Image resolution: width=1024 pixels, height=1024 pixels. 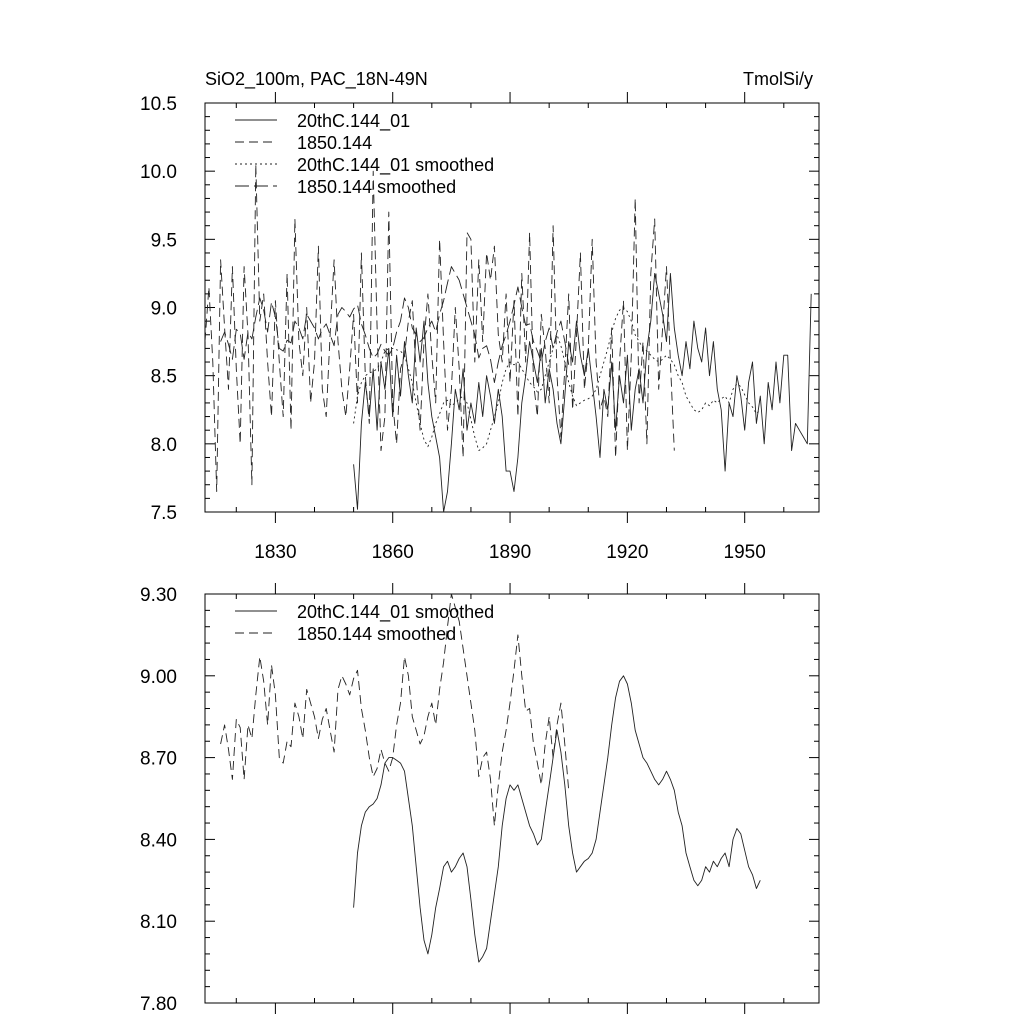 I want to click on x-tick-label: 1890, so click(x=510, y=552).